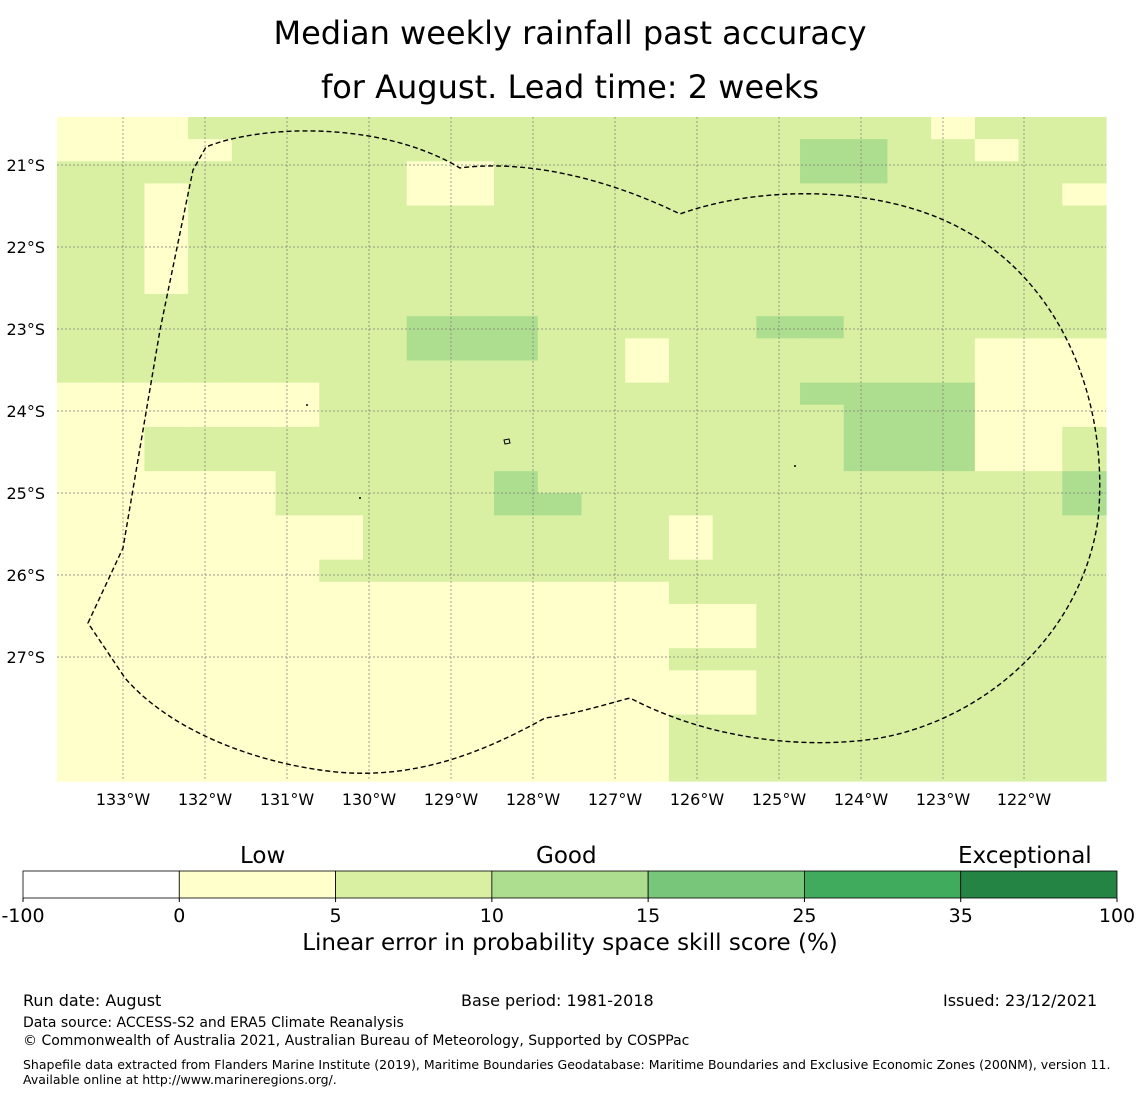  I want to click on colorbar-tick-label: 35, so click(961, 916).